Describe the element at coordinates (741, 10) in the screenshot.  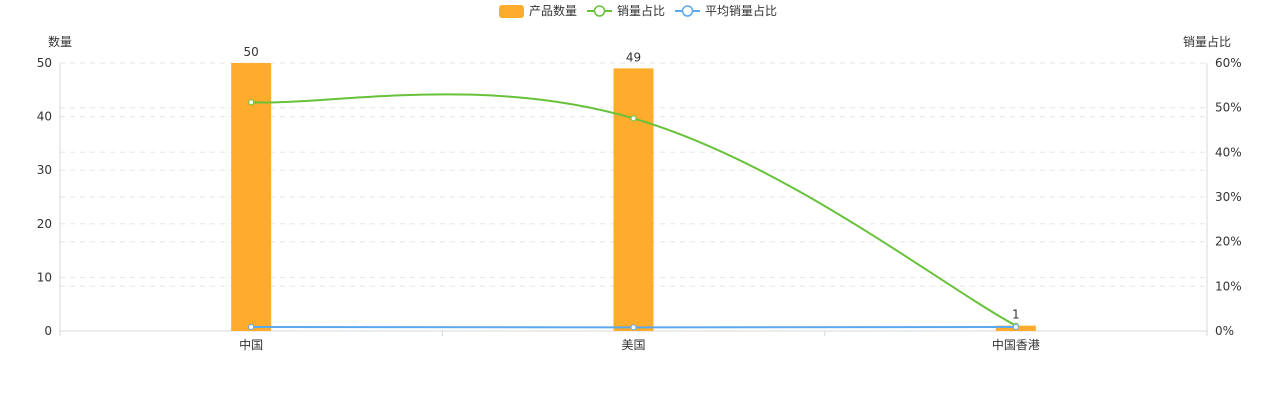
I see `legend-item-label: 平均销量占比` at that location.